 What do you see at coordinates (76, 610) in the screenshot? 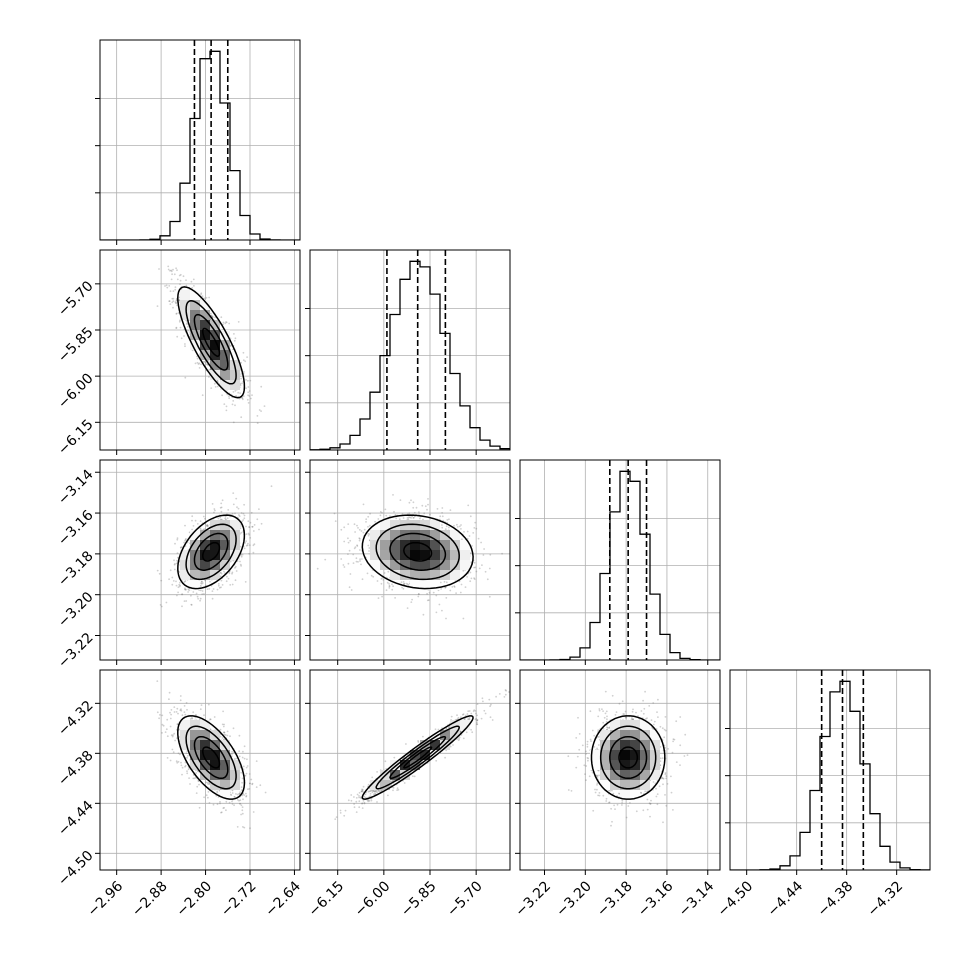
I see `y-tick-label: −3.20` at bounding box center [76, 610].